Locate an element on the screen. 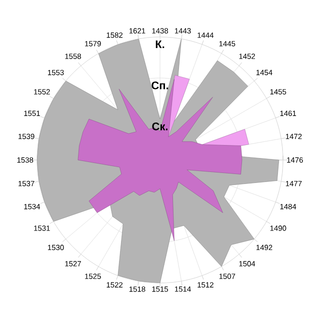 This screenshot has height=320, width=320. y-tick-label: Ск. is located at coordinates (160, 126).